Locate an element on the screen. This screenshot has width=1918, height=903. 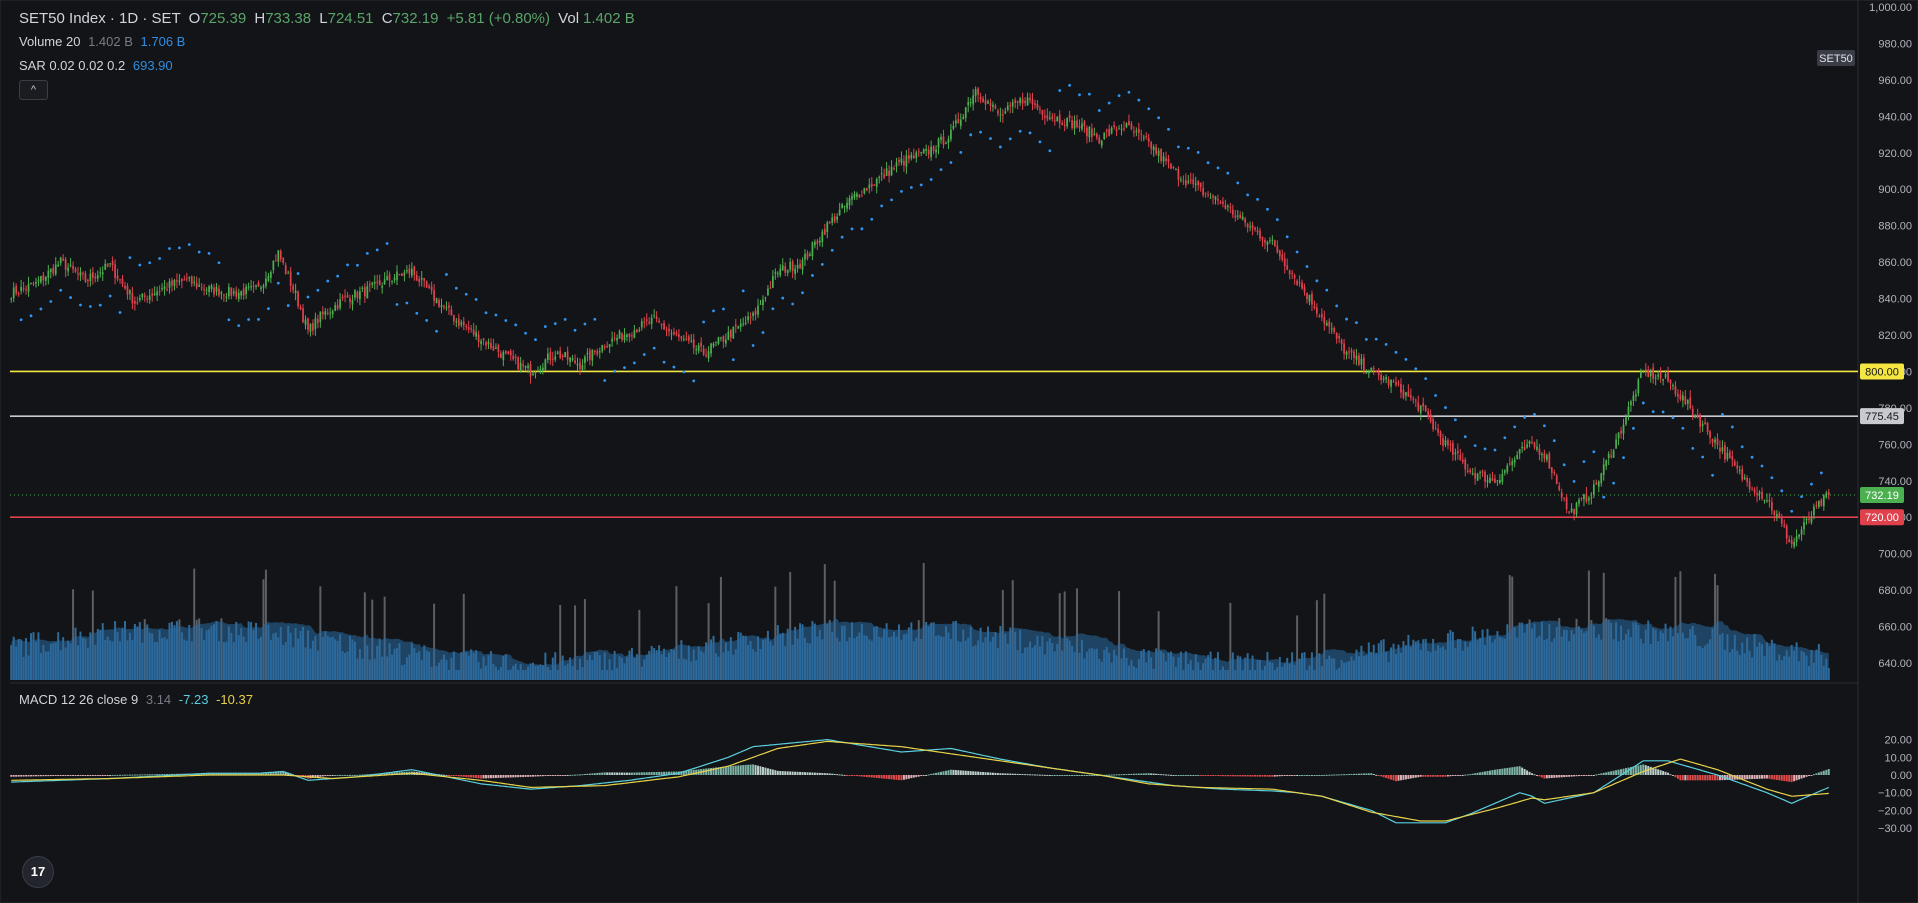
volume-legend: Volume 20 1.402 B 1.706 B is located at coordinates (102, 41).